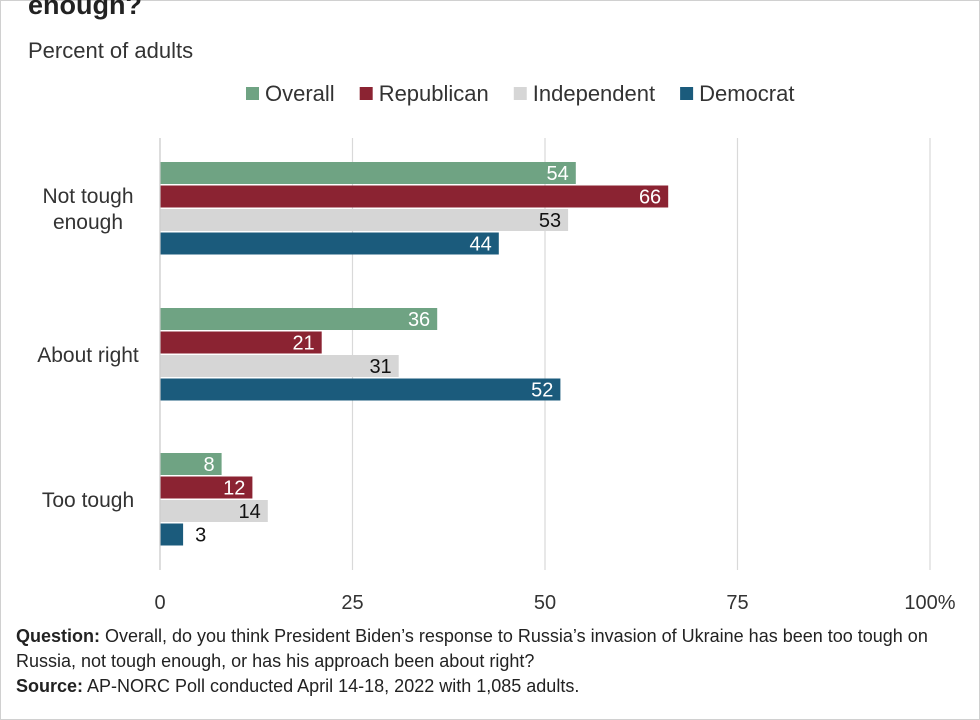  I want to click on legend-label-2: Independent, so click(594, 93).